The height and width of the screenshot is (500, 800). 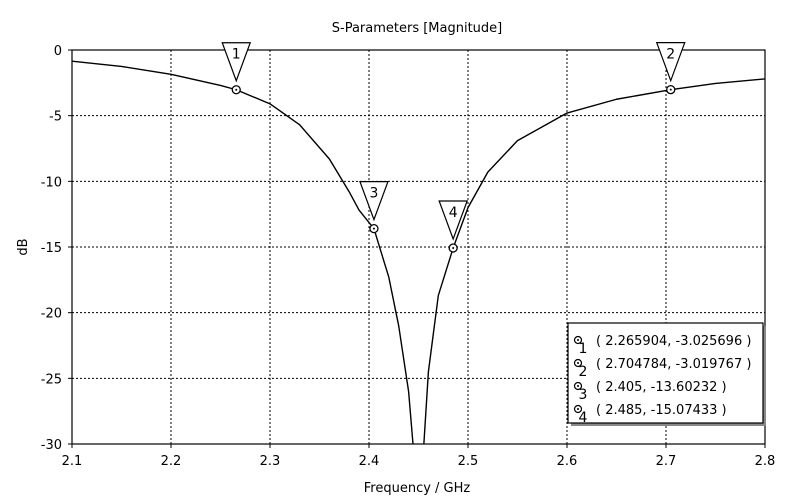 I want to click on y-tick-label: -15, so click(x=51, y=248).